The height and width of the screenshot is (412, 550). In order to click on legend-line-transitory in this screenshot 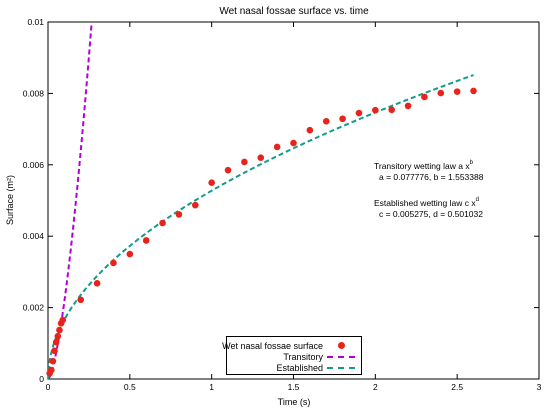, I will do `click(341, 357)`.